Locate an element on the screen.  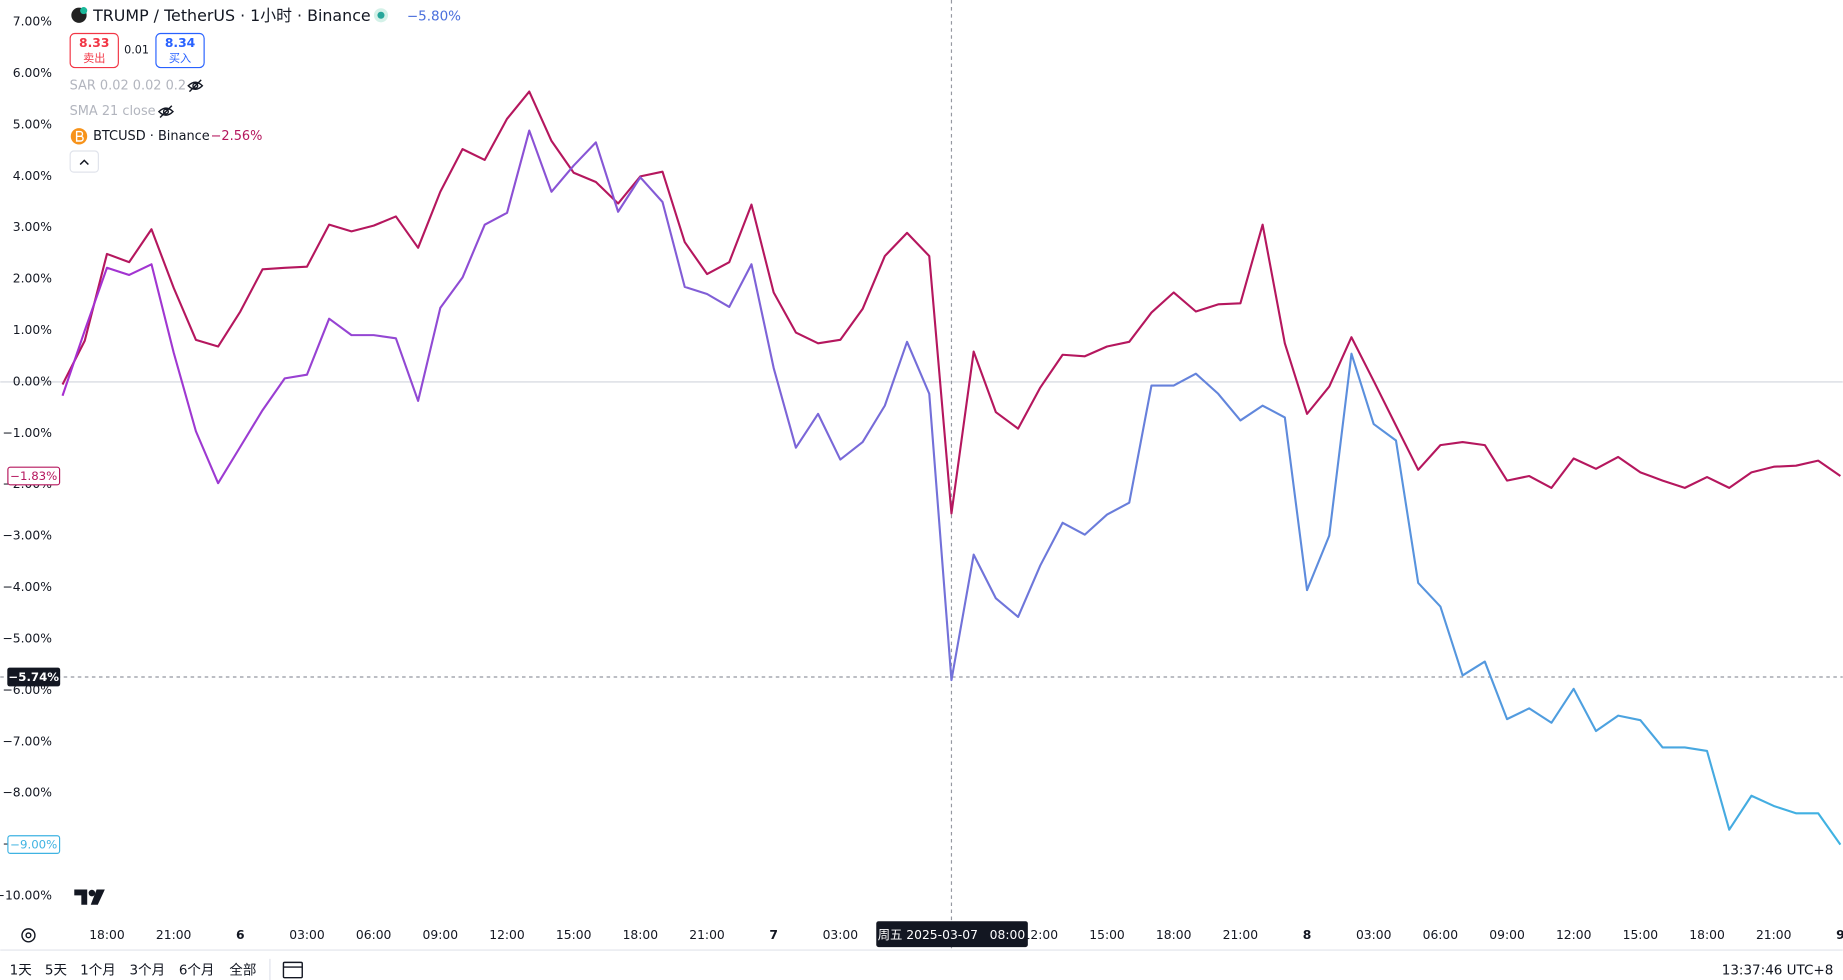
crosshair-value-label: −5.74% is located at coordinates (33, 677).